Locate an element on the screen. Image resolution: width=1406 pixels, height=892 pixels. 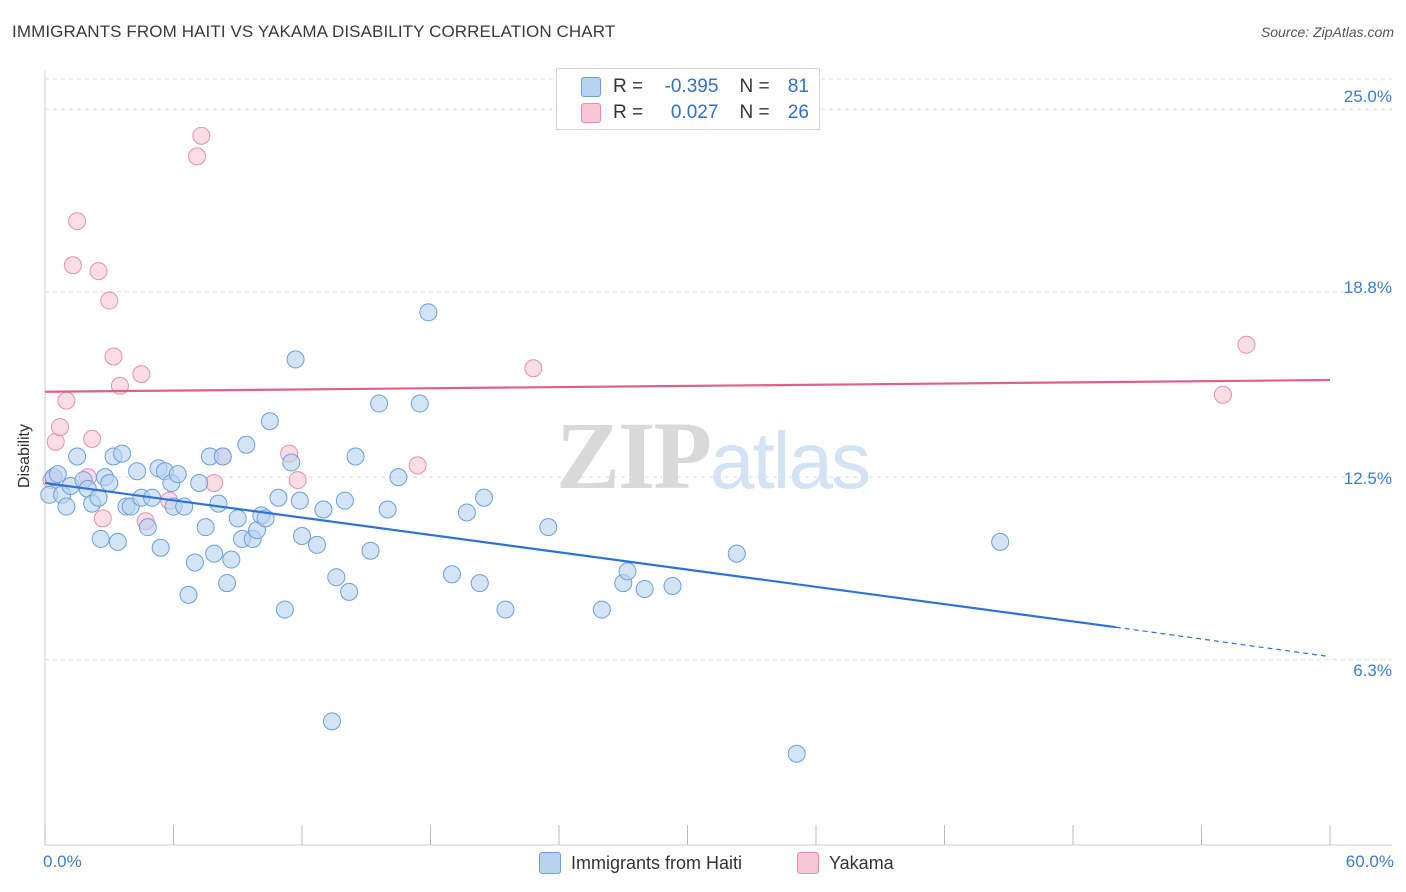
bottom-legend-swatch-pink is located at coordinates (808, 863).